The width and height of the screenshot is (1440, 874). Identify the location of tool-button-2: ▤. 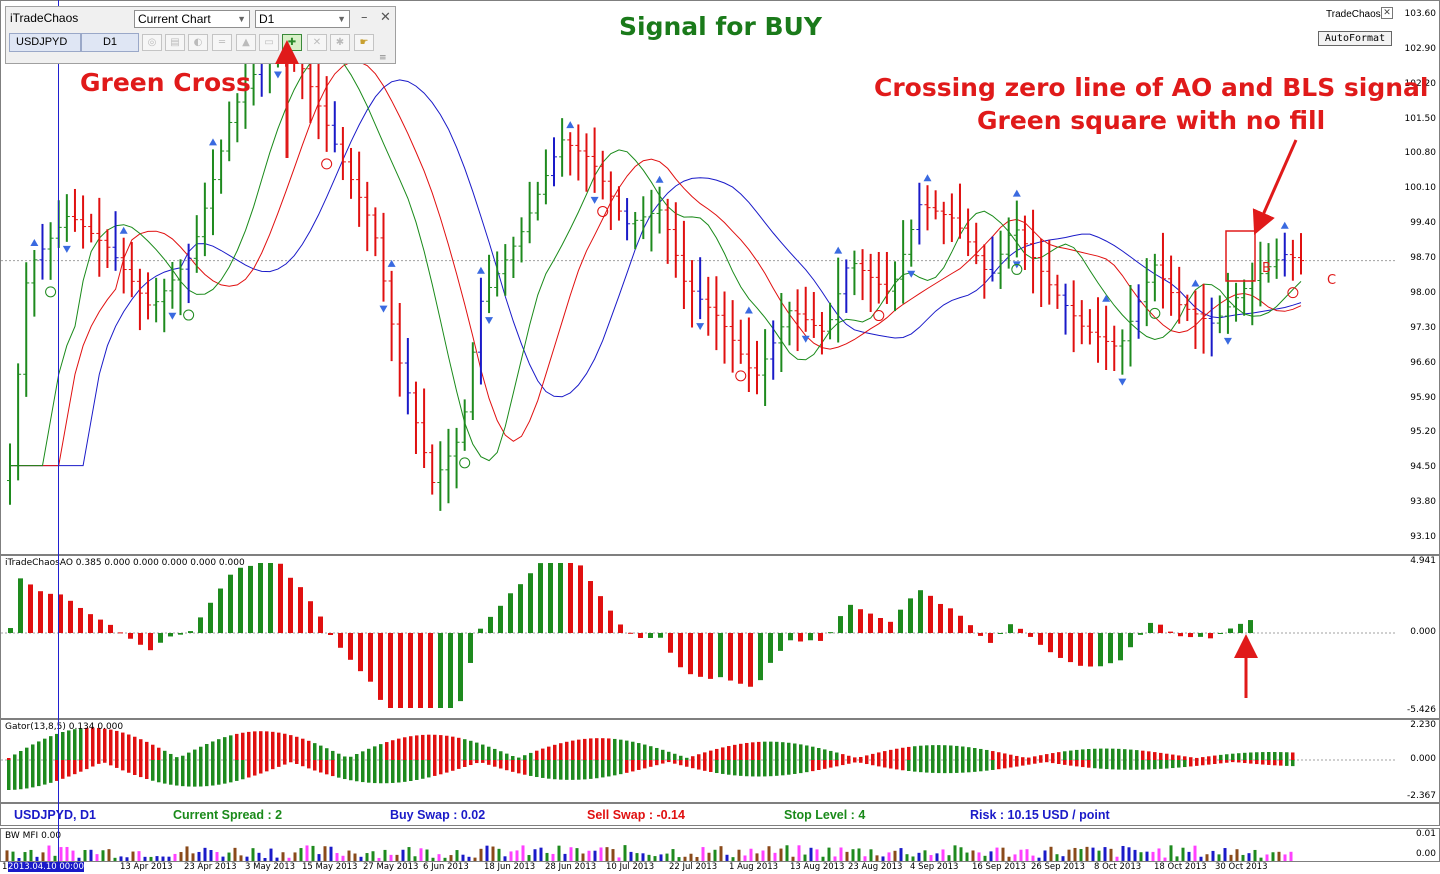
(175, 42).